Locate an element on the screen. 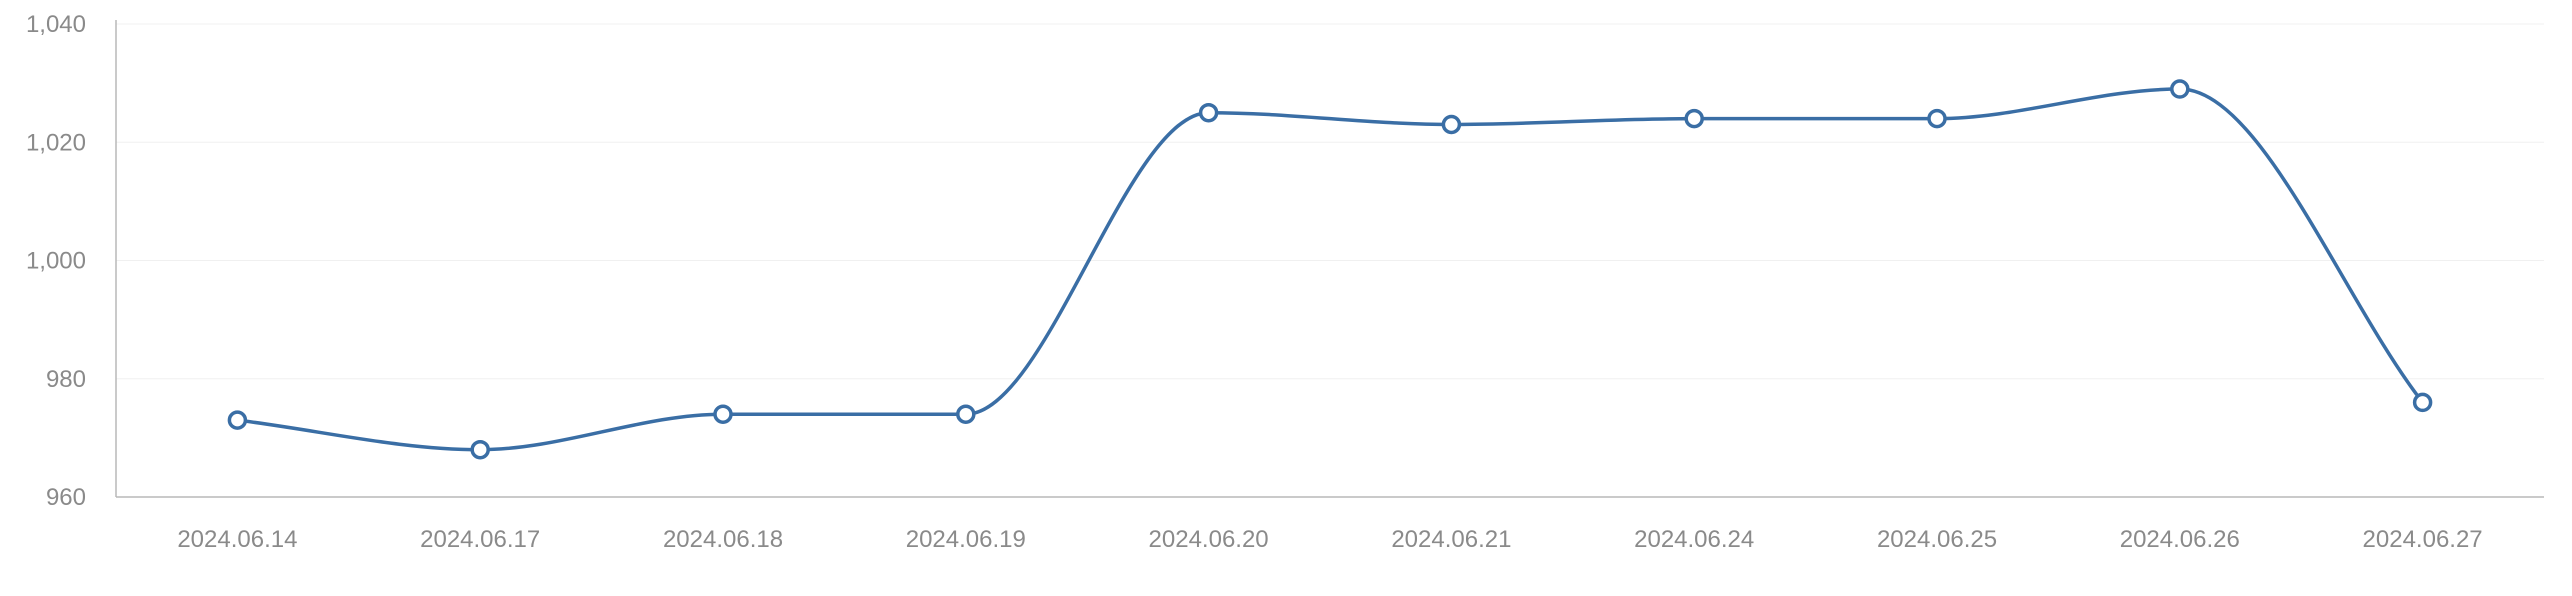 The width and height of the screenshot is (2572, 596). data-point-2024.06.18 is located at coordinates (723, 414).